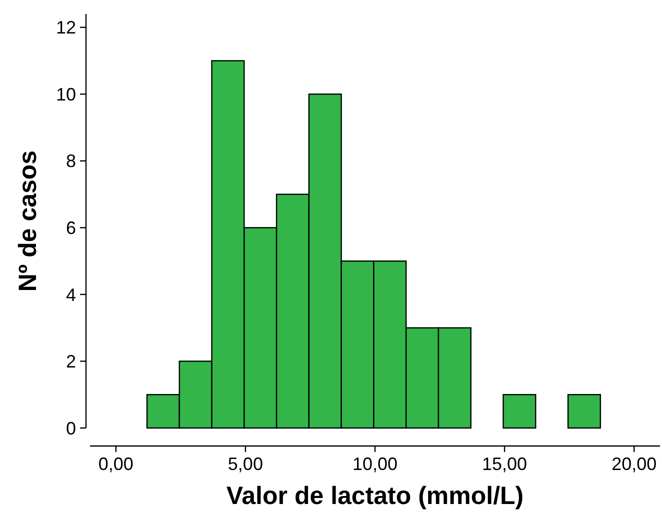  I want to click on y-tick-label: 10, so click(66, 94).